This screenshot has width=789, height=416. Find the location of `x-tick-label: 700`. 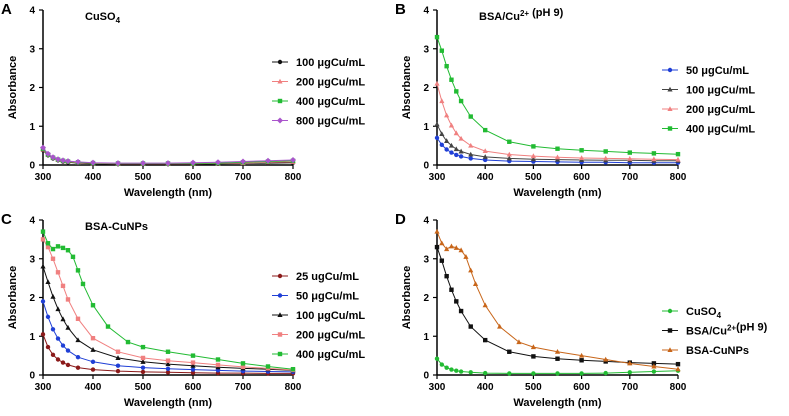

x-tick-label: 700 is located at coordinates (629, 387).